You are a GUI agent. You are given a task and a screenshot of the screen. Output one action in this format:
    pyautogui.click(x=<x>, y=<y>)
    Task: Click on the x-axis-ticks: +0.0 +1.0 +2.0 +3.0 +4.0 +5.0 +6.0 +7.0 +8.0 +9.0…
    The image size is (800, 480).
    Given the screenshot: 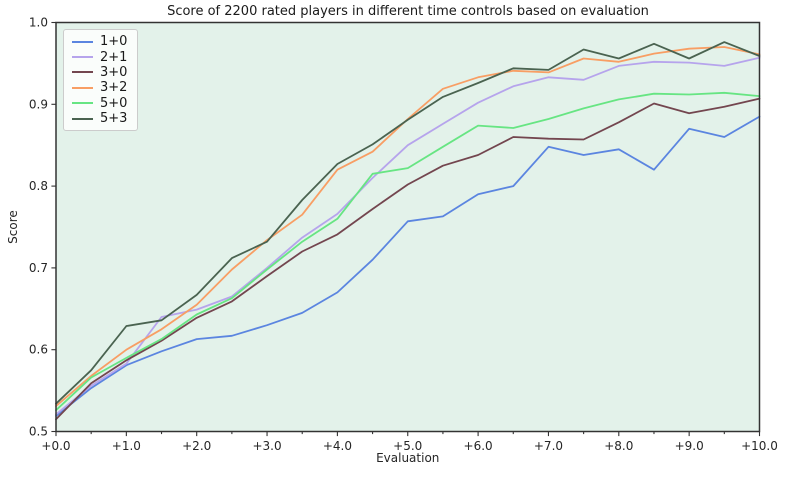 What is the action you would take?
    pyautogui.click(x=409, y=442)
    